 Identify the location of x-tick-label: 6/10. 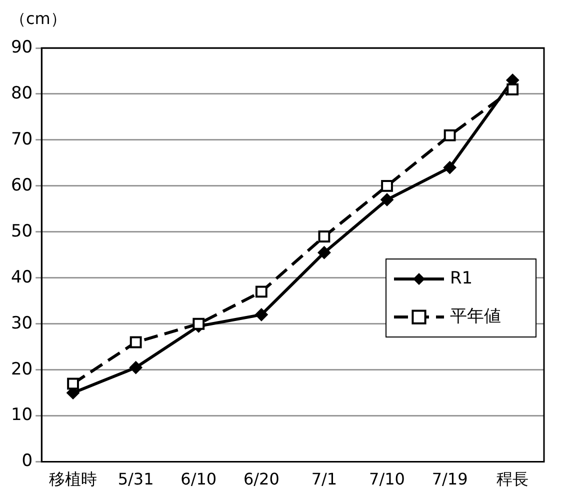
(198, 479).